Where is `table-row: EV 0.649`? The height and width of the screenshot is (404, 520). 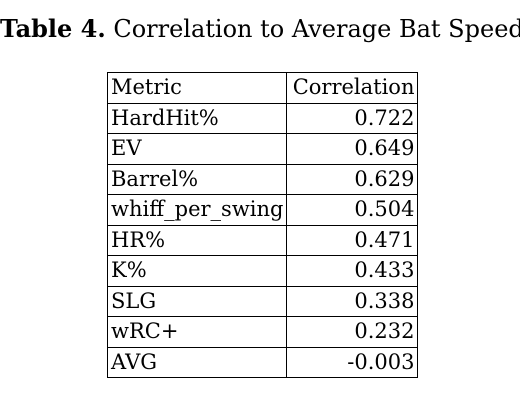 table-row: EV 0.649 is located at coordinates (262, 149).